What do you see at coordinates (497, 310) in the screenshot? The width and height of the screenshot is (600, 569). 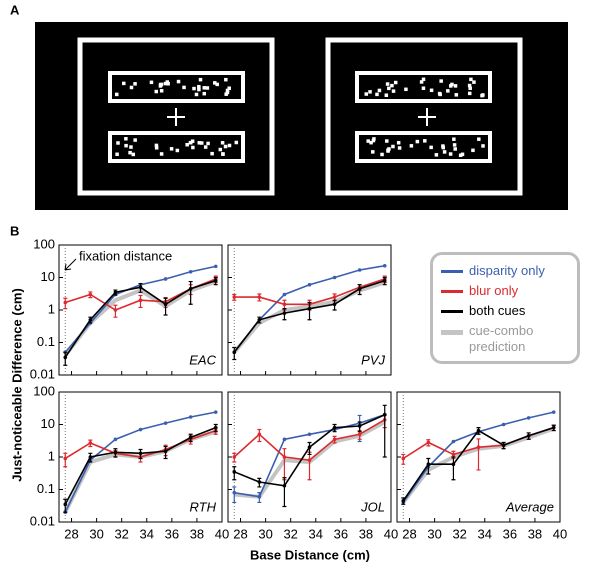 I see `legend-label: both cues` at bounding box center [497, 310].